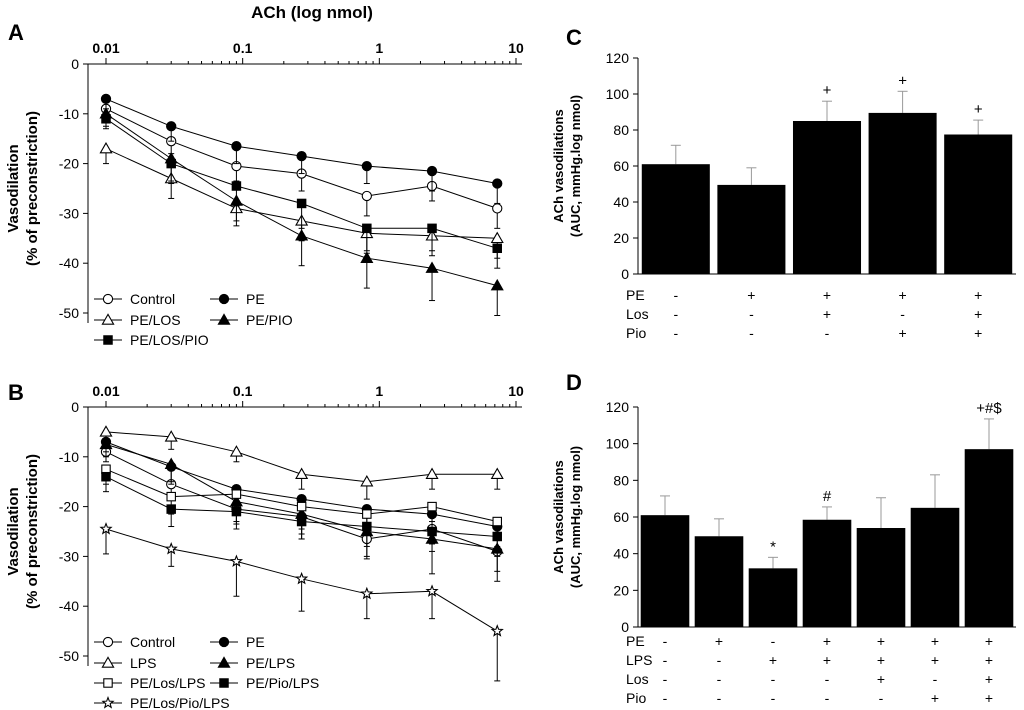 Image resolution: width=1024 pixels, height=710 pixels. What do you see at coordinates (32, 531) in the screenshot?
I see `y-axis-title-line2: (% of preconstriction)` at bounding box center [32, 531].